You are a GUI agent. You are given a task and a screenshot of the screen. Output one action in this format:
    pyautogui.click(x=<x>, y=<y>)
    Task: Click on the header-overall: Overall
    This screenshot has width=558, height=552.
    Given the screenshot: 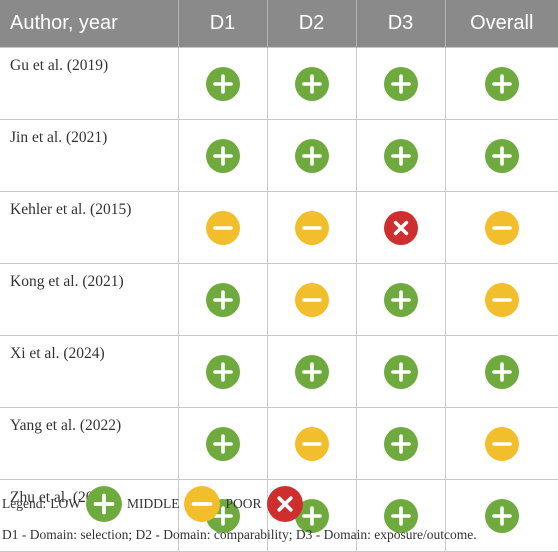 What is the action you would take?
    pyautogui.click(x=501, y=24)
    